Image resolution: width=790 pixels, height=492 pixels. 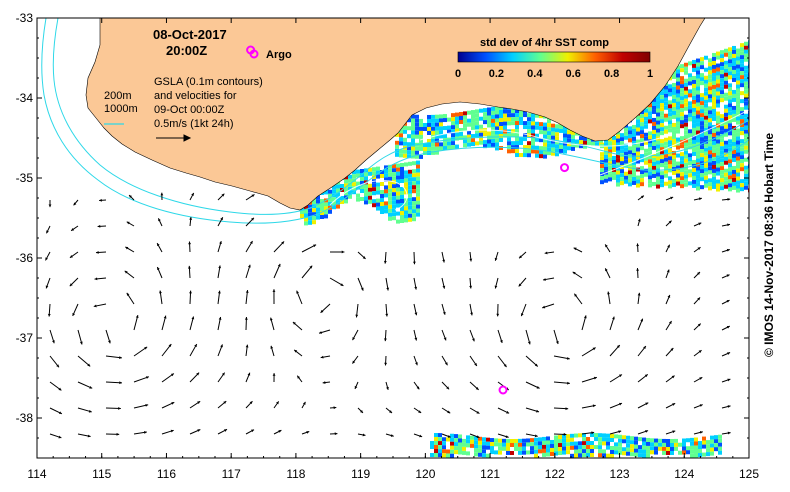 What do you see at coordinates (360, 474) in the screenshot?
I see `x-tick-label: 119` at bounding box center [360, 474].